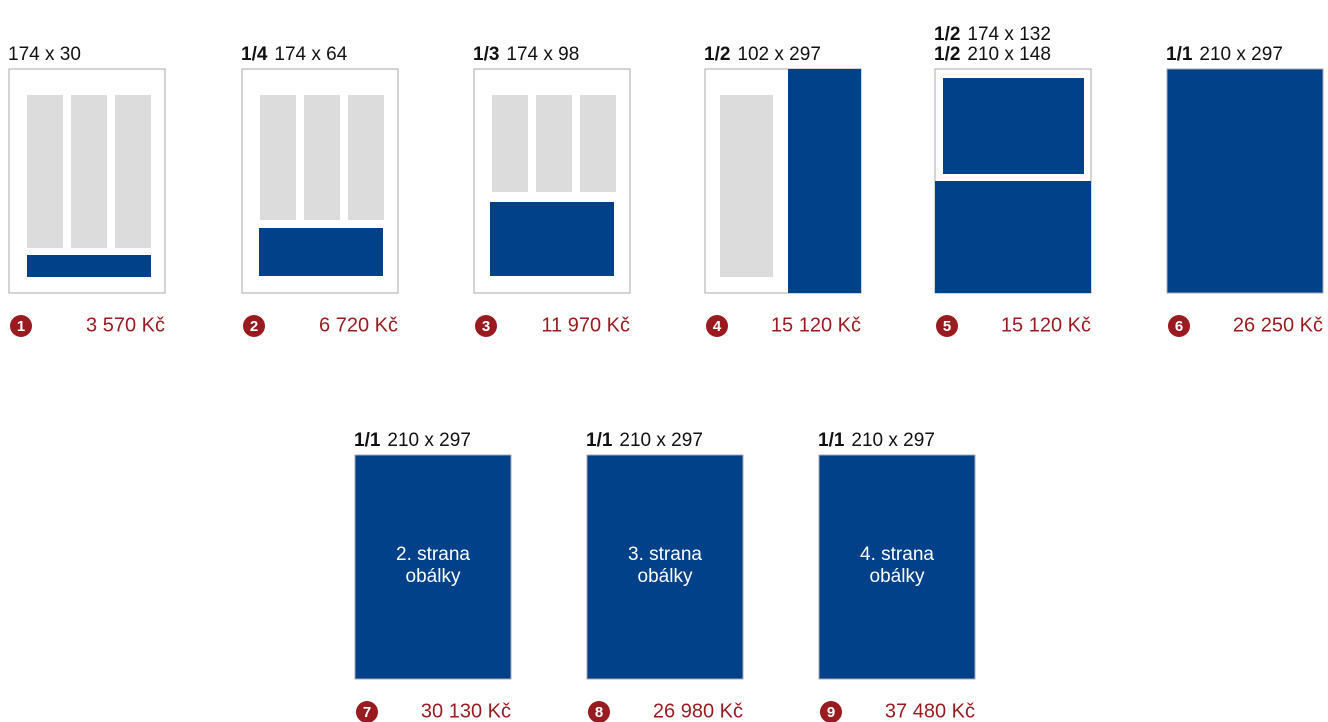  I want to click on number: 2, so click(254, 326).